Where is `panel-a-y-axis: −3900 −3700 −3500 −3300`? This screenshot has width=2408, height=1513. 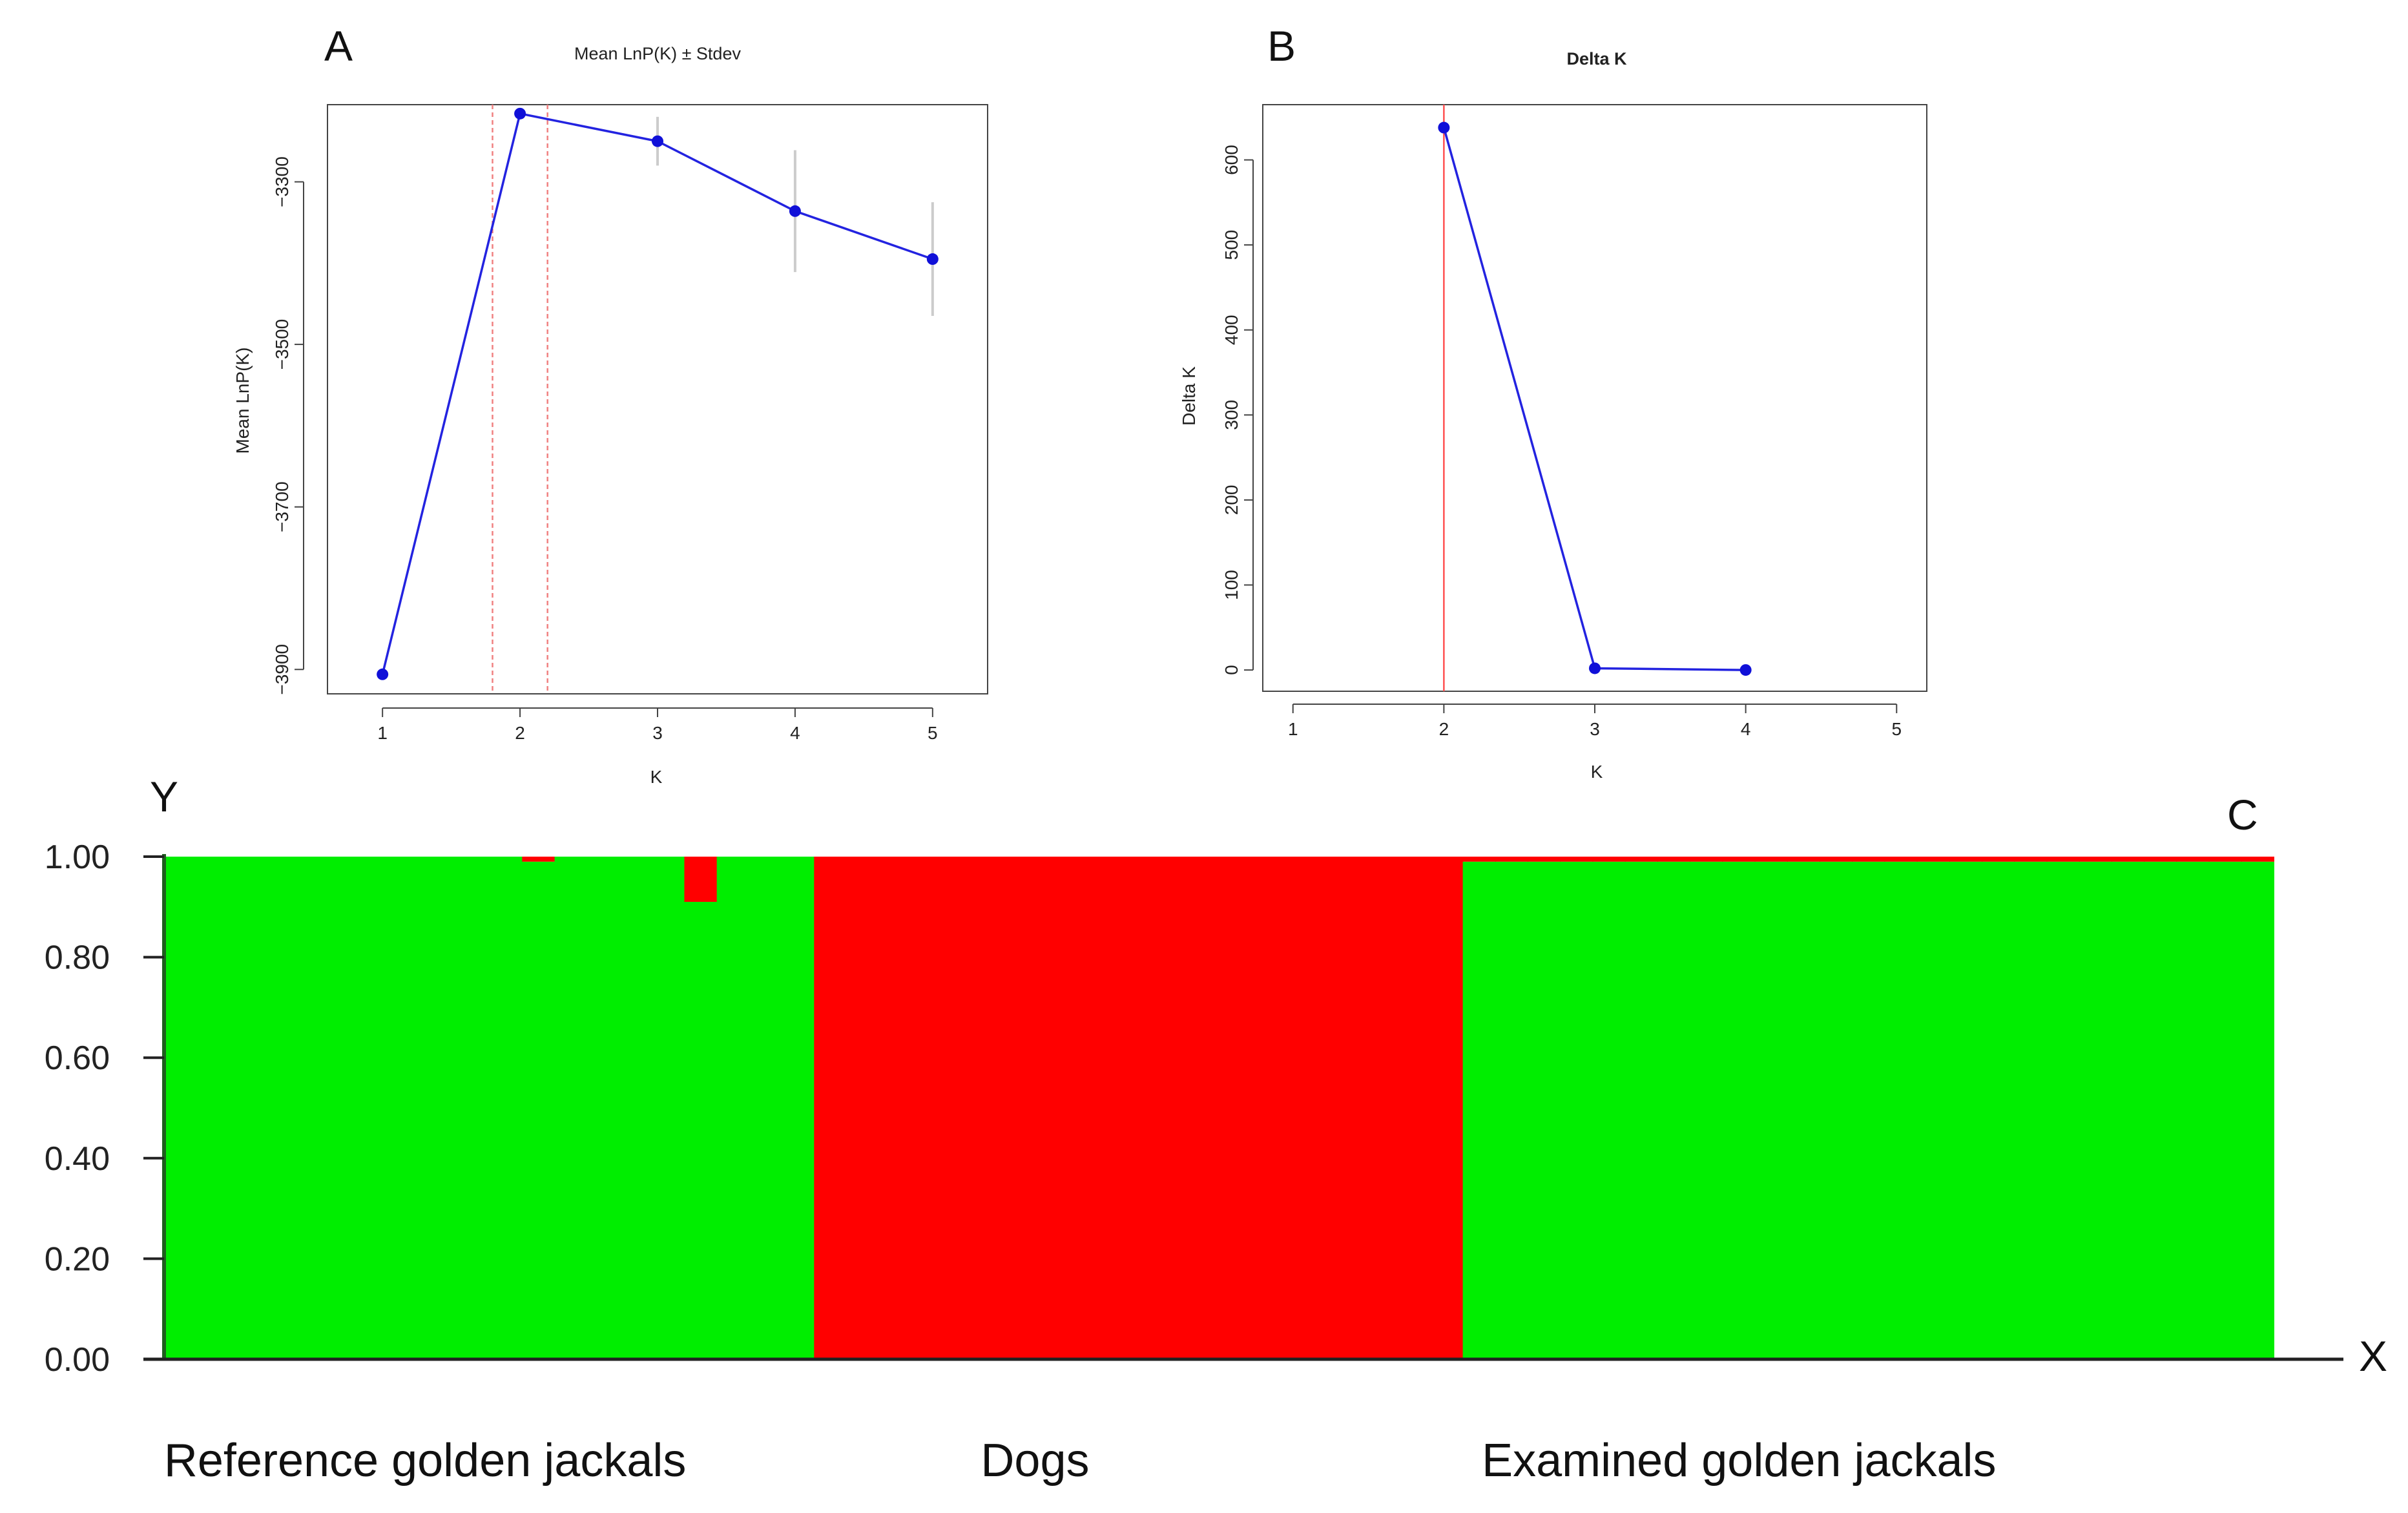
panel-a-y-axis: −3900 −3700 −3500 −3300 is located at coordinates (288, 425).